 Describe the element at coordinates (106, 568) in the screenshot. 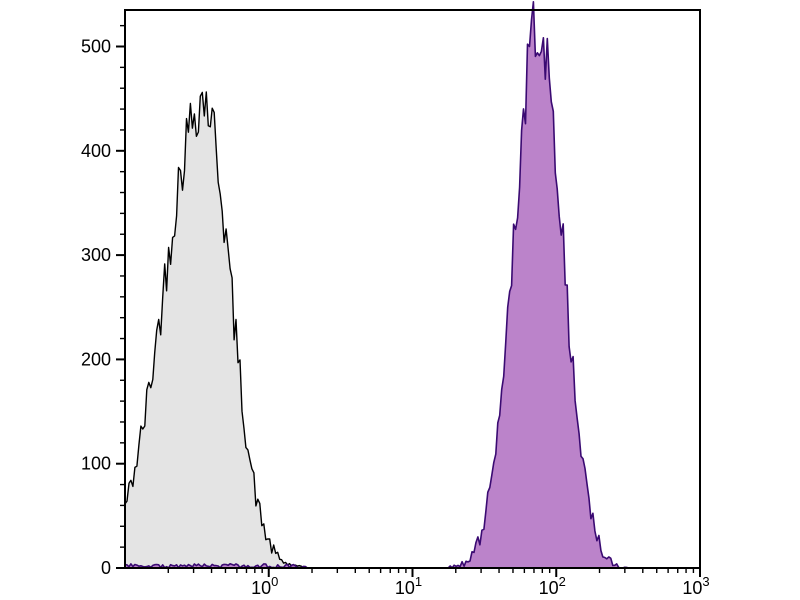

I see `y-tick-label: 0` at that location.